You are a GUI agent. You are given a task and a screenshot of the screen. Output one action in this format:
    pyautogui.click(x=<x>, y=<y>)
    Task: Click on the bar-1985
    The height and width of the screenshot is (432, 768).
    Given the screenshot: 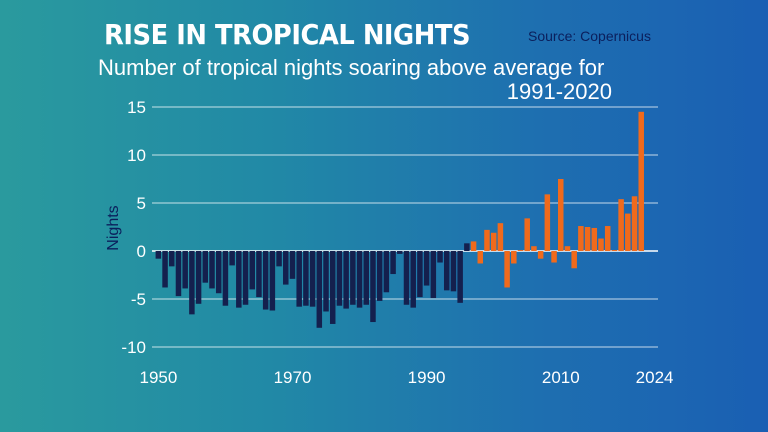 What is the action you would take?
    pyautogui.click(x=393, y=263)
    